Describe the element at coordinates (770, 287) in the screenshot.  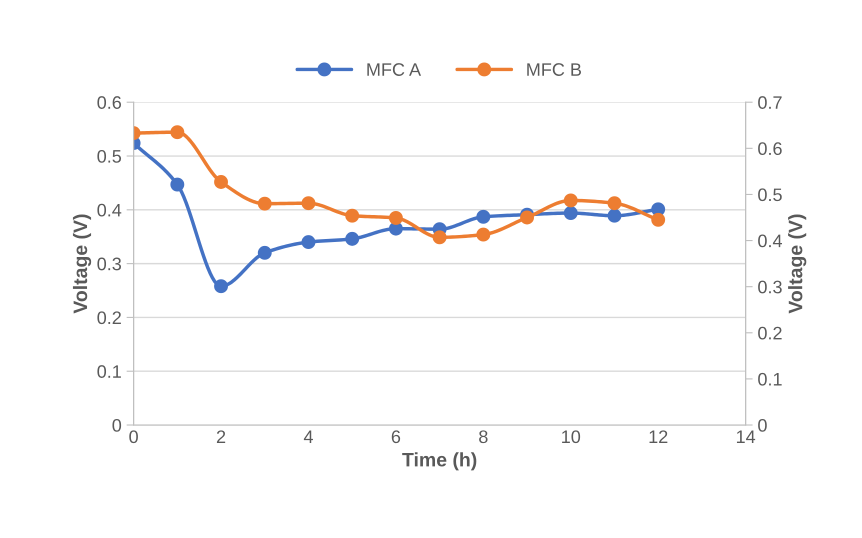
I see `y2-tick-label: 0.3` at that location.